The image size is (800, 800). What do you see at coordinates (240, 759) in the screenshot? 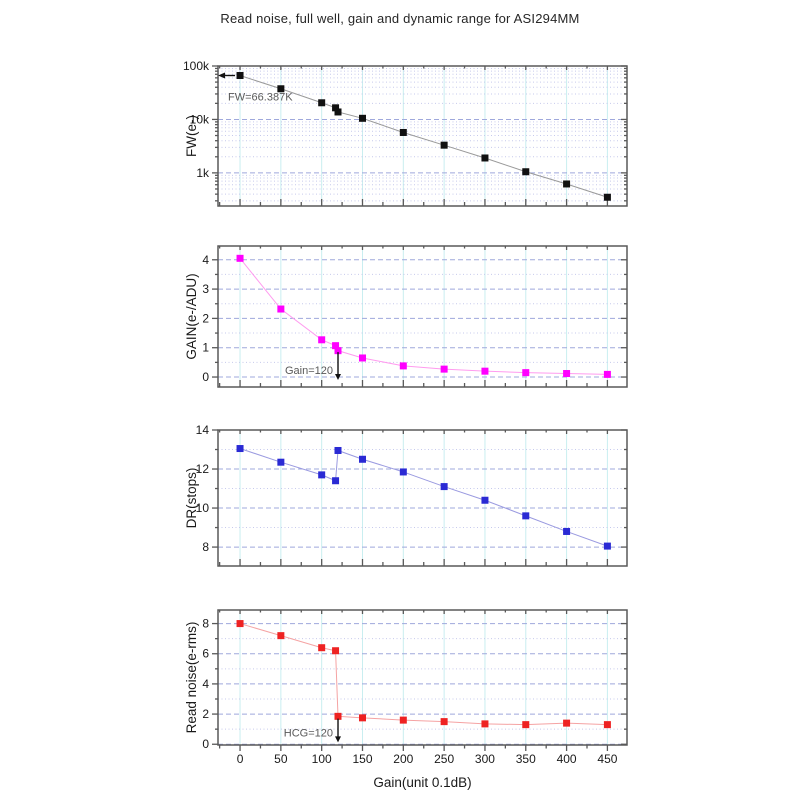
I see `x-tick-label: 0` at bounding box center [240, 759].